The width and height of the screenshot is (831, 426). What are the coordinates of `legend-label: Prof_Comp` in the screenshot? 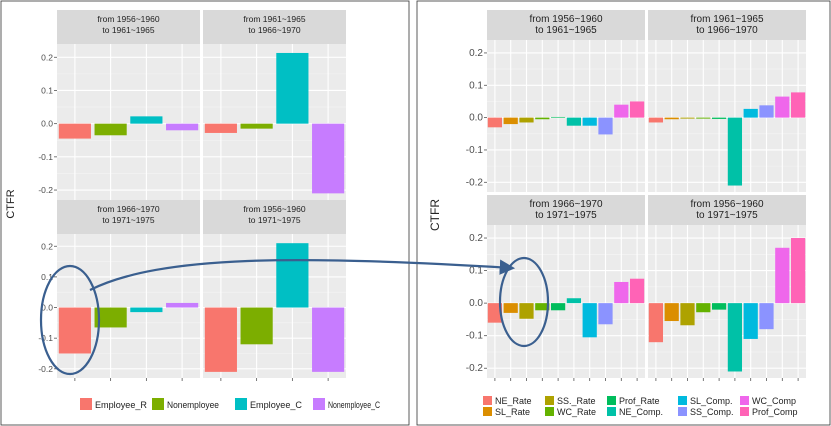 It's located at (775, 412).